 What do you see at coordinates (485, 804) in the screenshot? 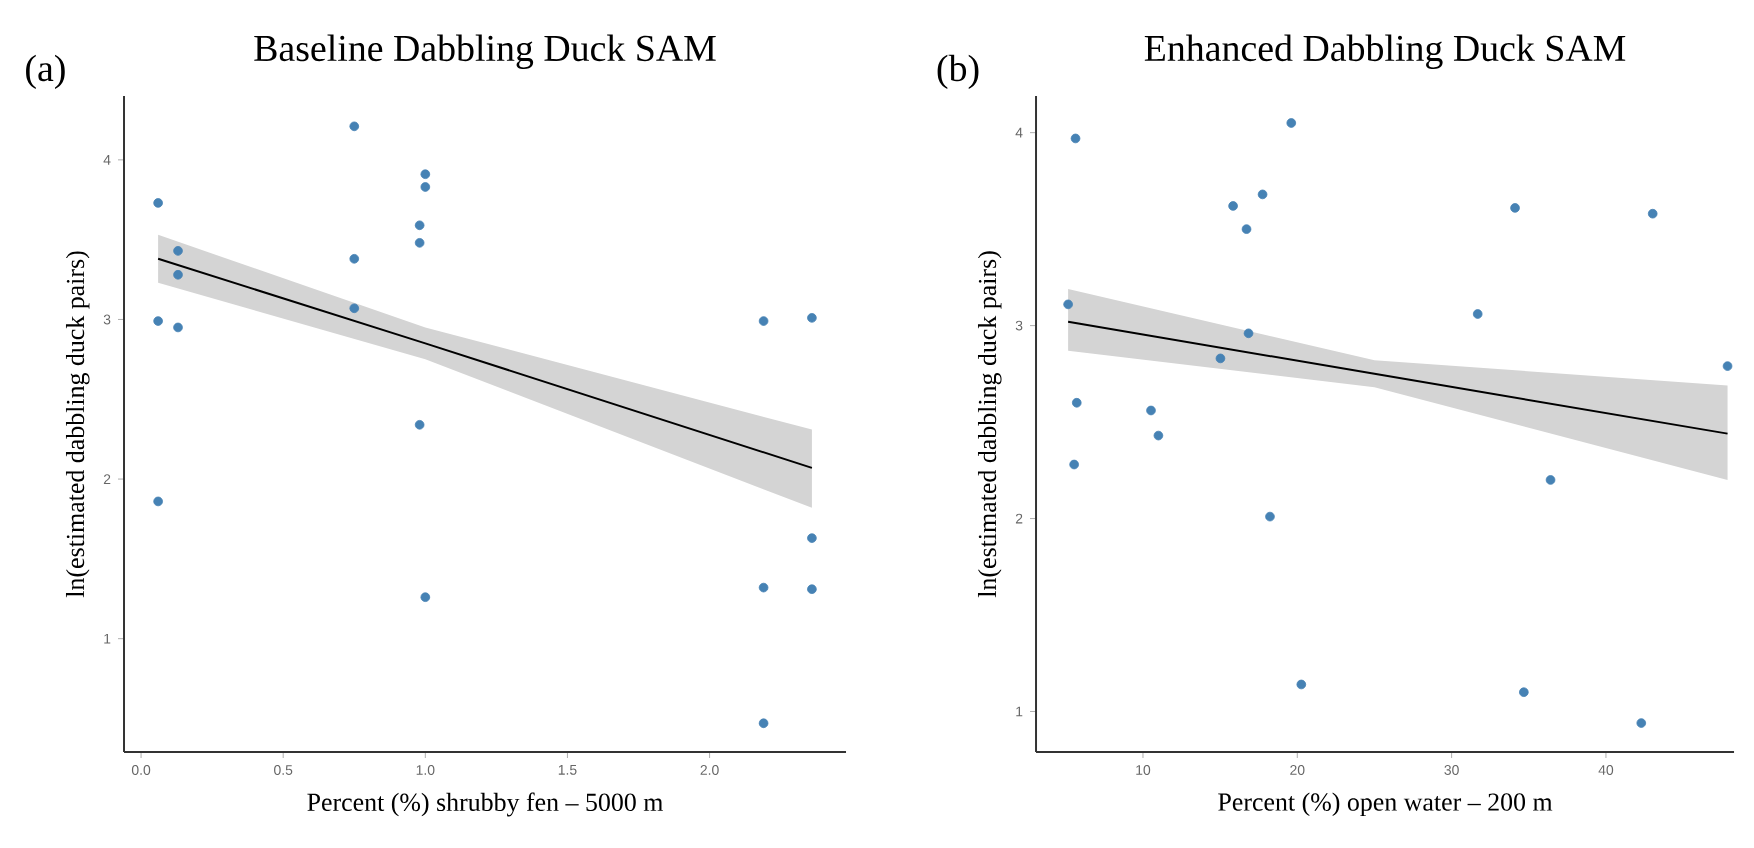
I see `x-axis-title: Percent (%) shrubby fen – 5000 m` at bounding box center [485, 804].